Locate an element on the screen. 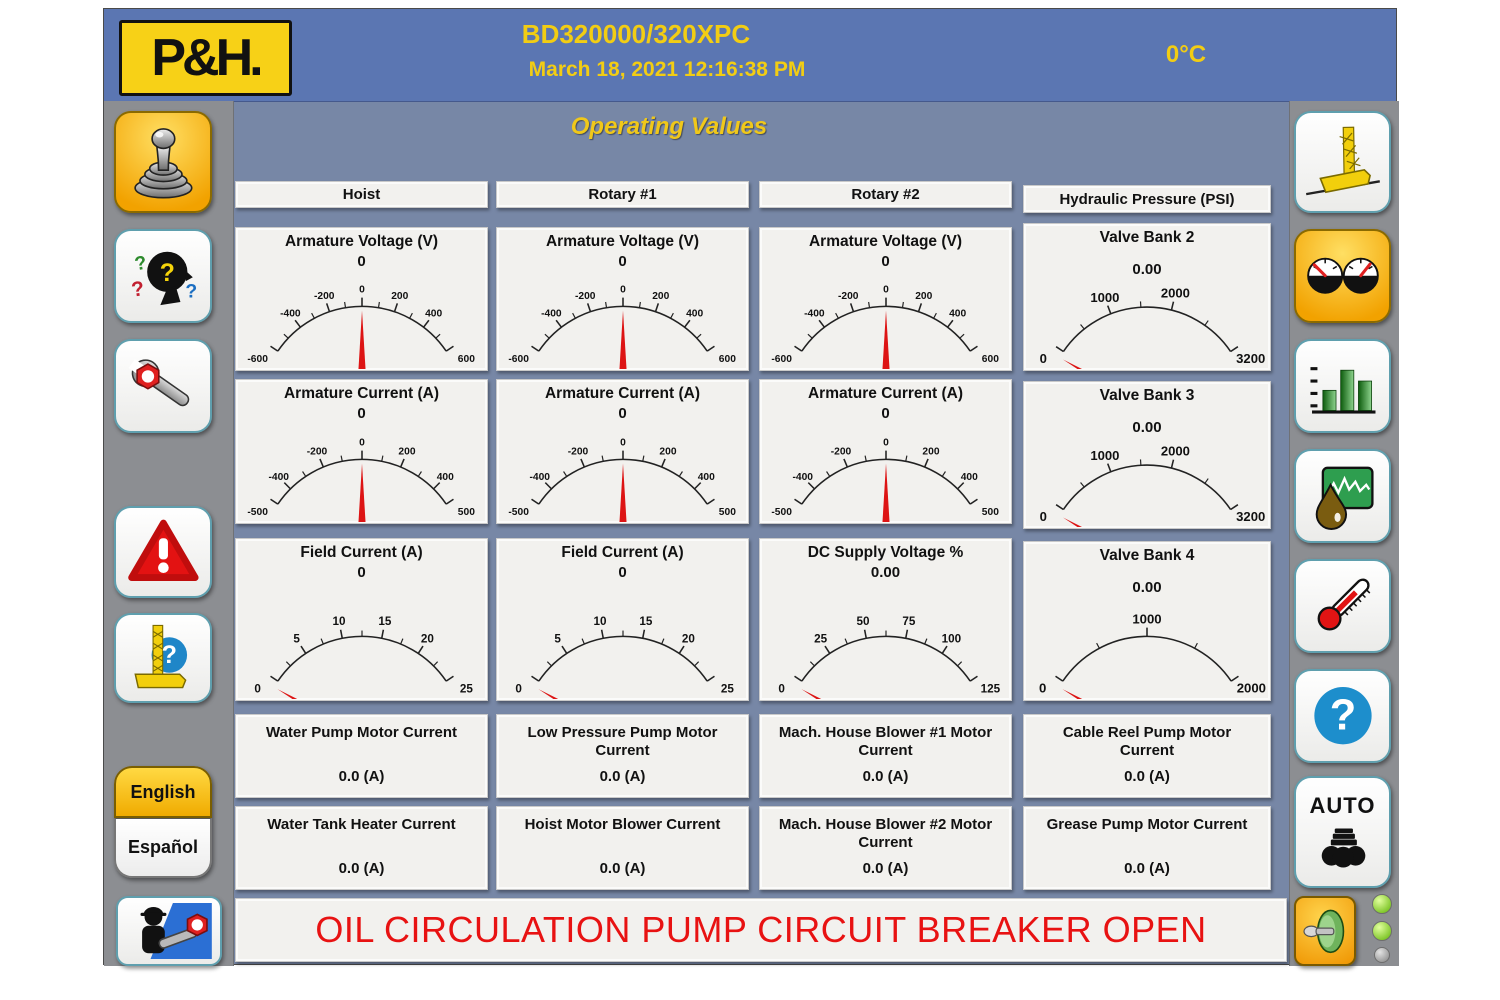 The width and height of the screenshot is (1500, 1000). auto-lube-button: AUTO is located at coordinates (1342, 832).